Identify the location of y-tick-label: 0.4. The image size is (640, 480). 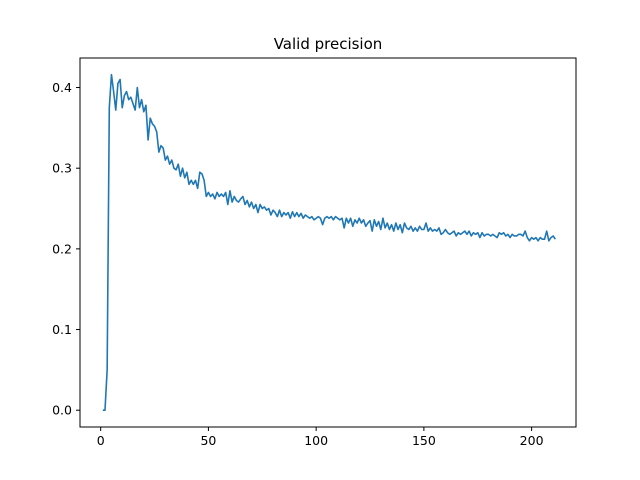
(62, 87).